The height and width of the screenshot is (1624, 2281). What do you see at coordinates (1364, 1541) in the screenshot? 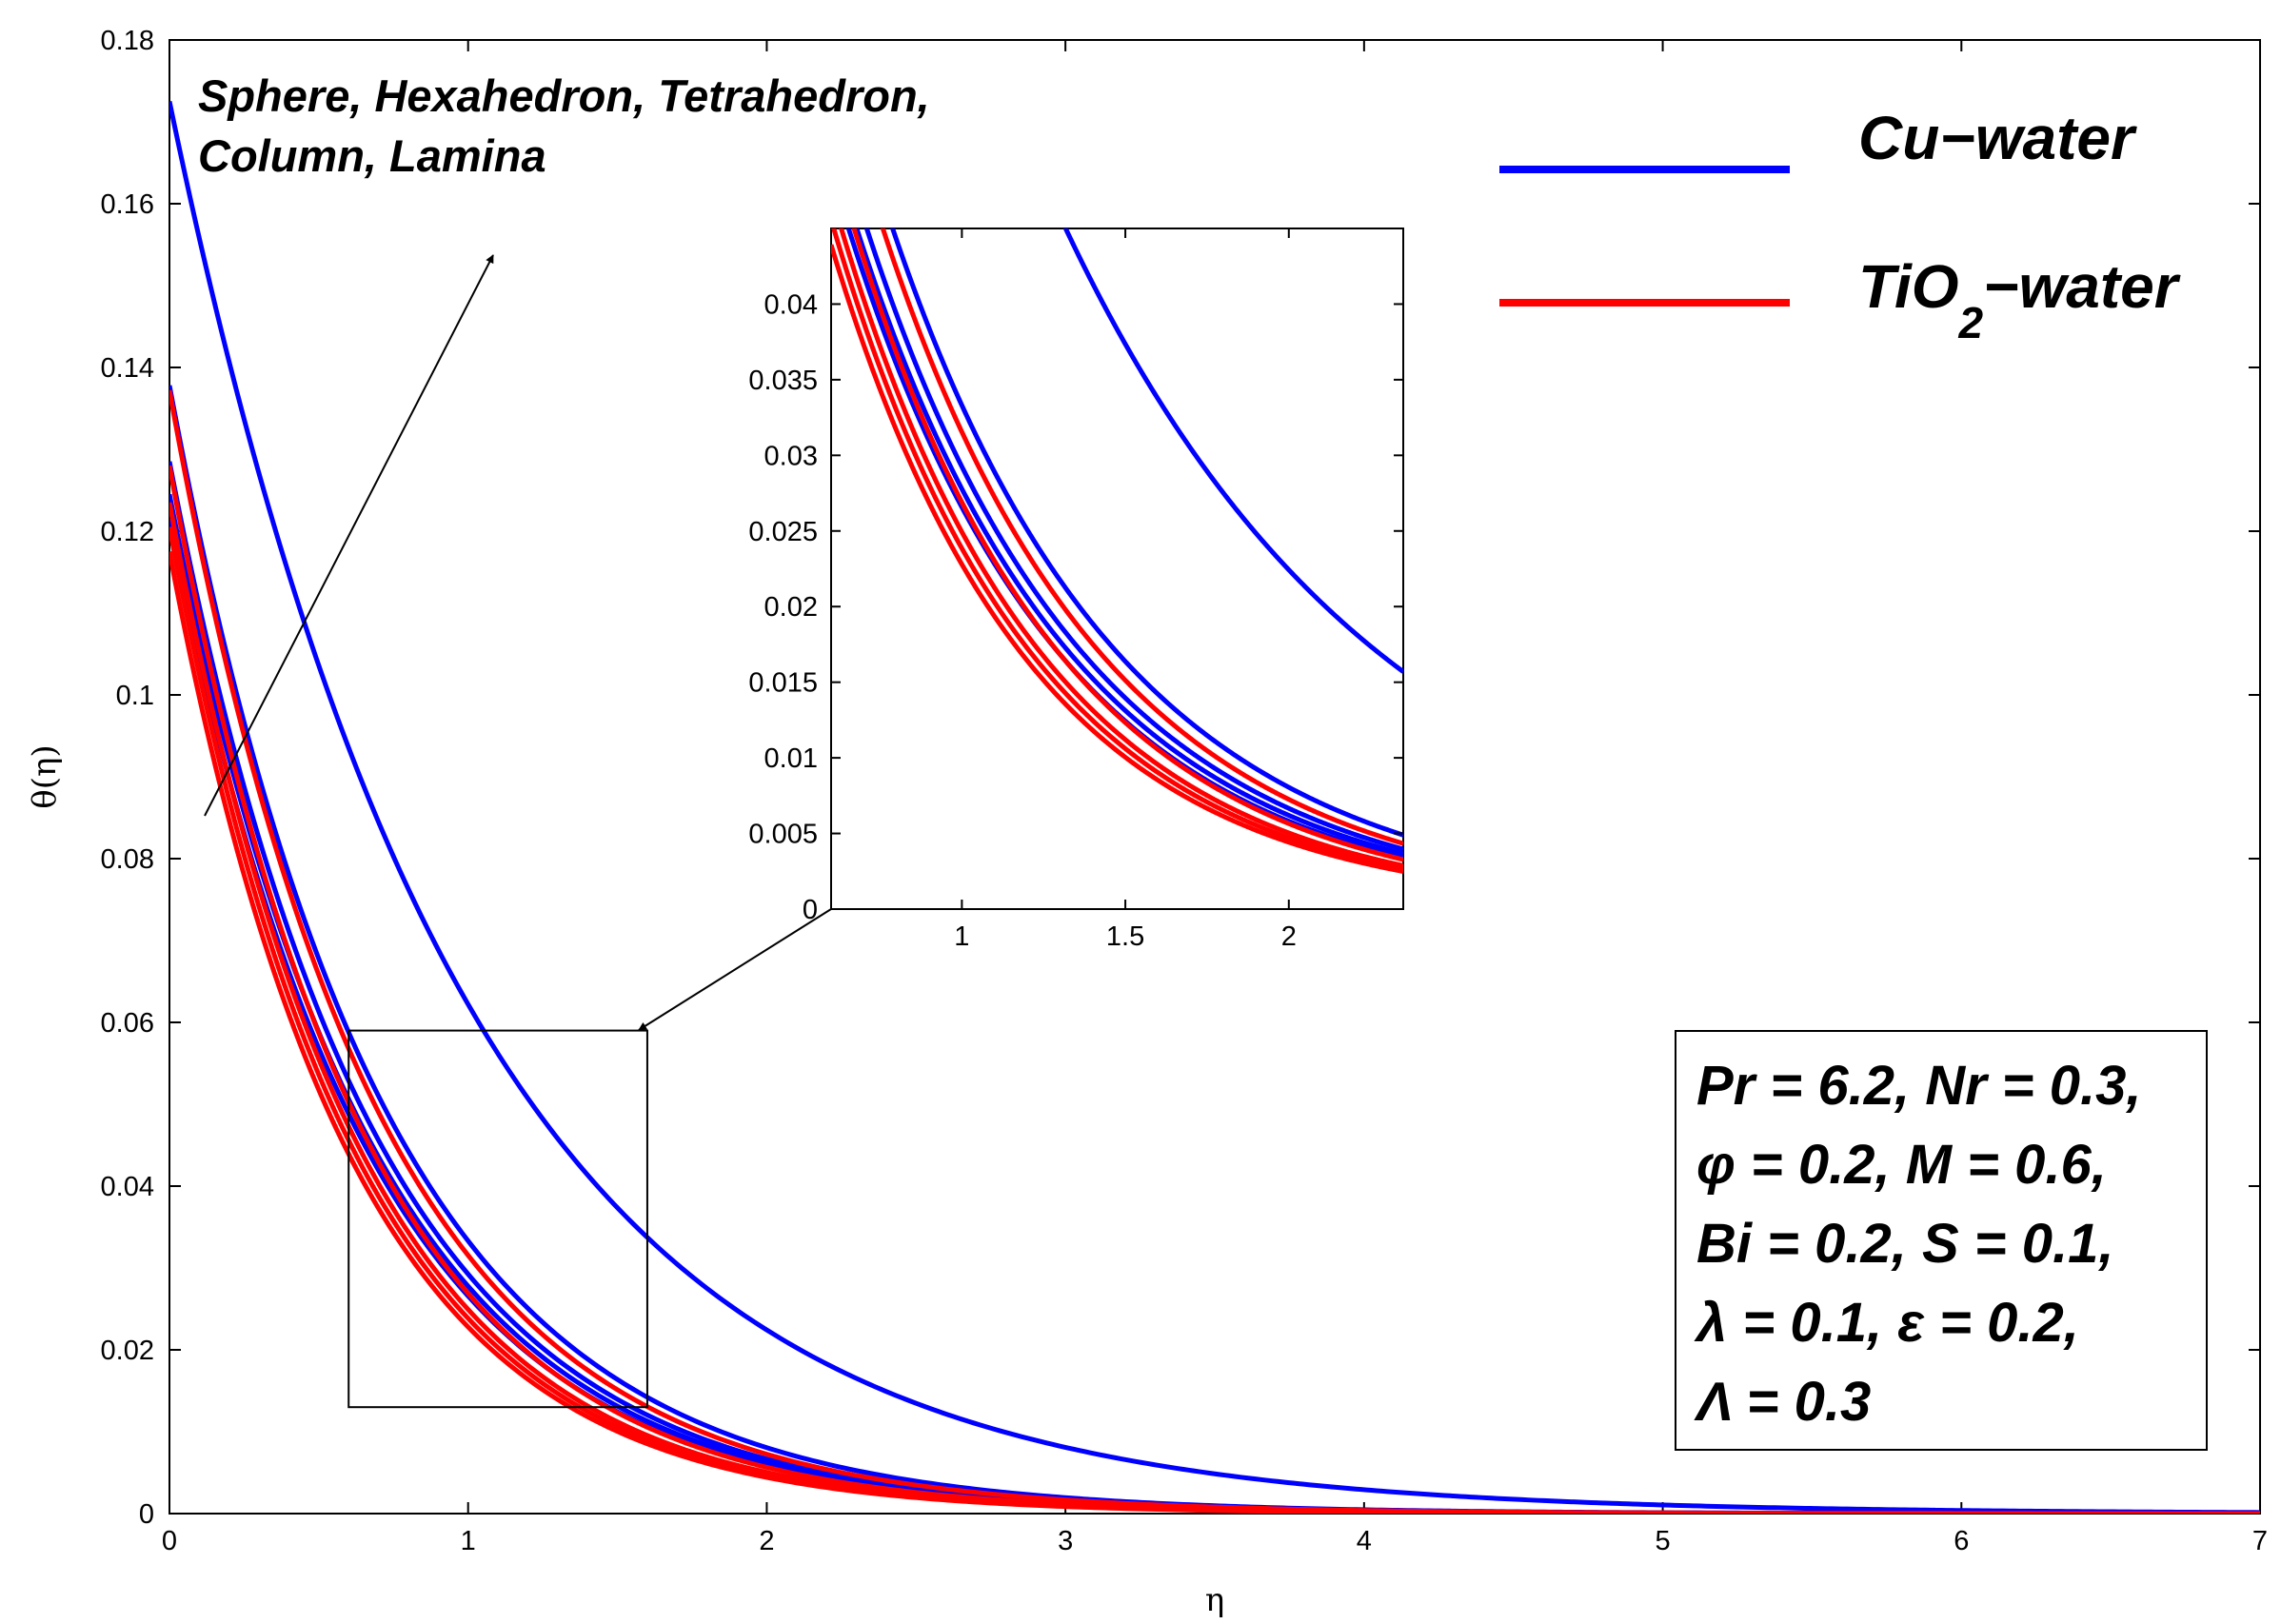
I see `x-tick-label: 4` at bounding box center [1364, 1541].